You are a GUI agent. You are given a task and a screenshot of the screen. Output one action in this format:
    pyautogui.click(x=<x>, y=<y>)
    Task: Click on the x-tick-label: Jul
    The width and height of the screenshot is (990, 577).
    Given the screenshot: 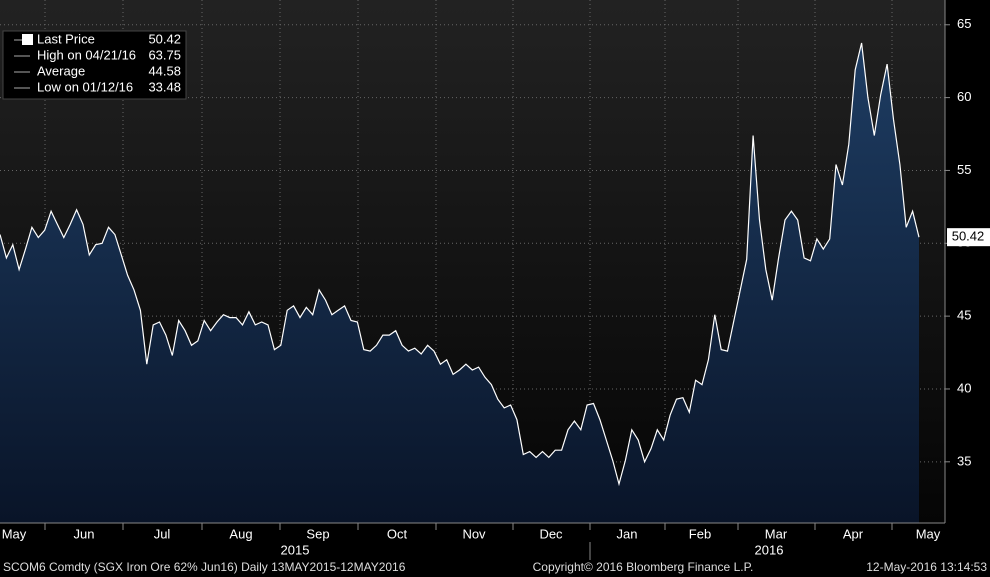 What is the action you would take?
    pyautogui.click(x=162, y=533)
    